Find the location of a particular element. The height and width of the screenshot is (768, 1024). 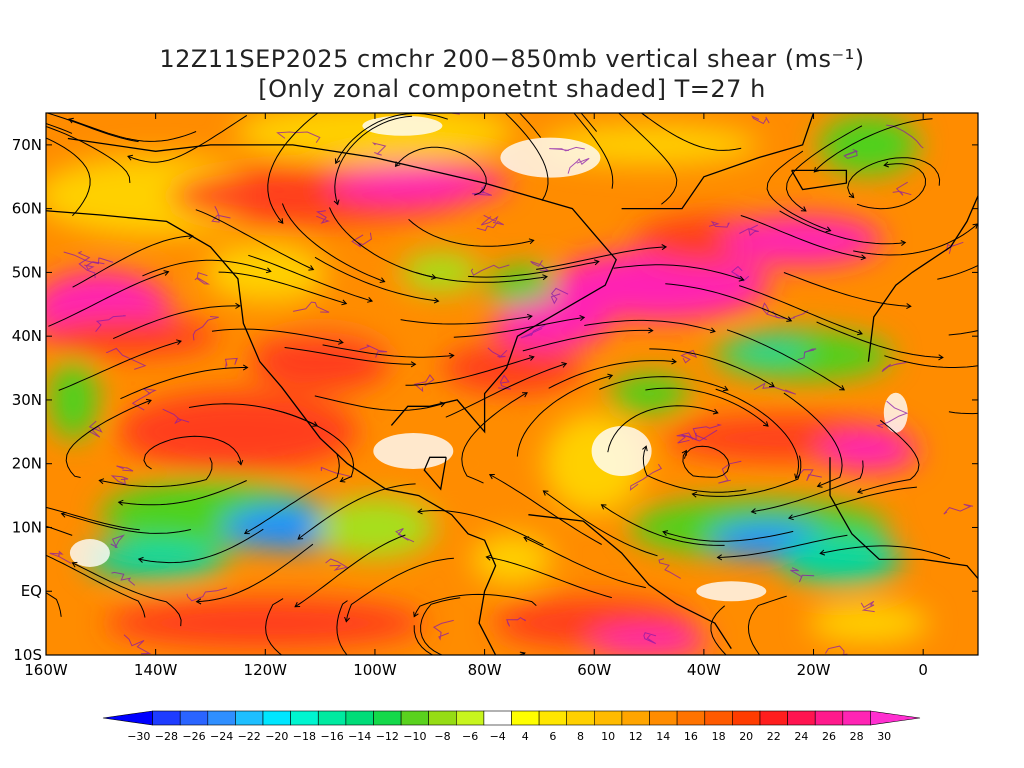

colorbar-label: −28 is located at coordinates (166, 736).